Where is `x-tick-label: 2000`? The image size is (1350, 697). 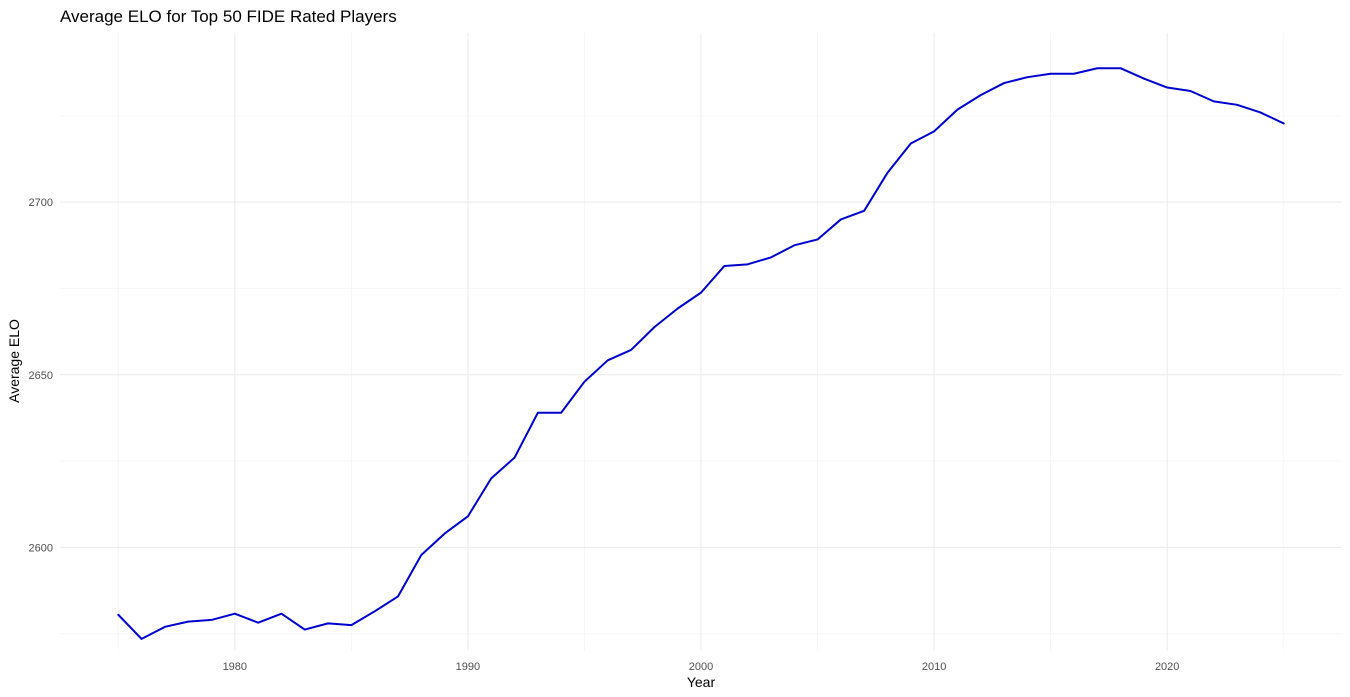
x-tick-label: 2000 is located at coordinates (701, 667).